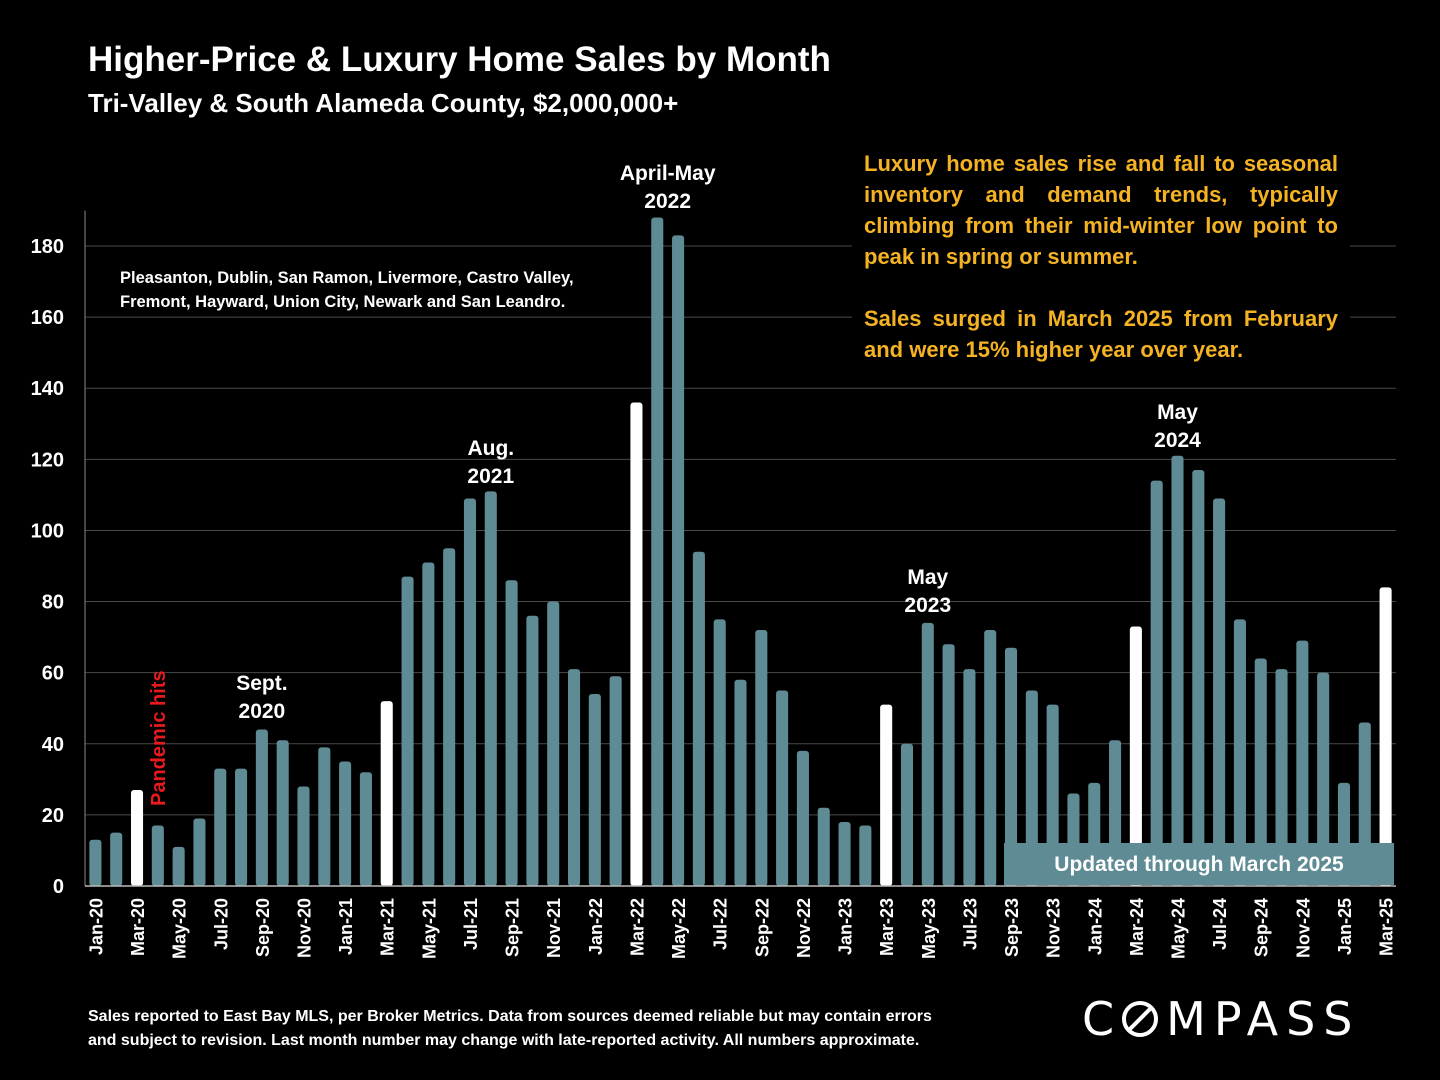 This screenshot has width=1440, height=1080. Describe the element at coordinates (1012, 927) in the screenshot. I see `x-tick-label: Sep-23` at that location.